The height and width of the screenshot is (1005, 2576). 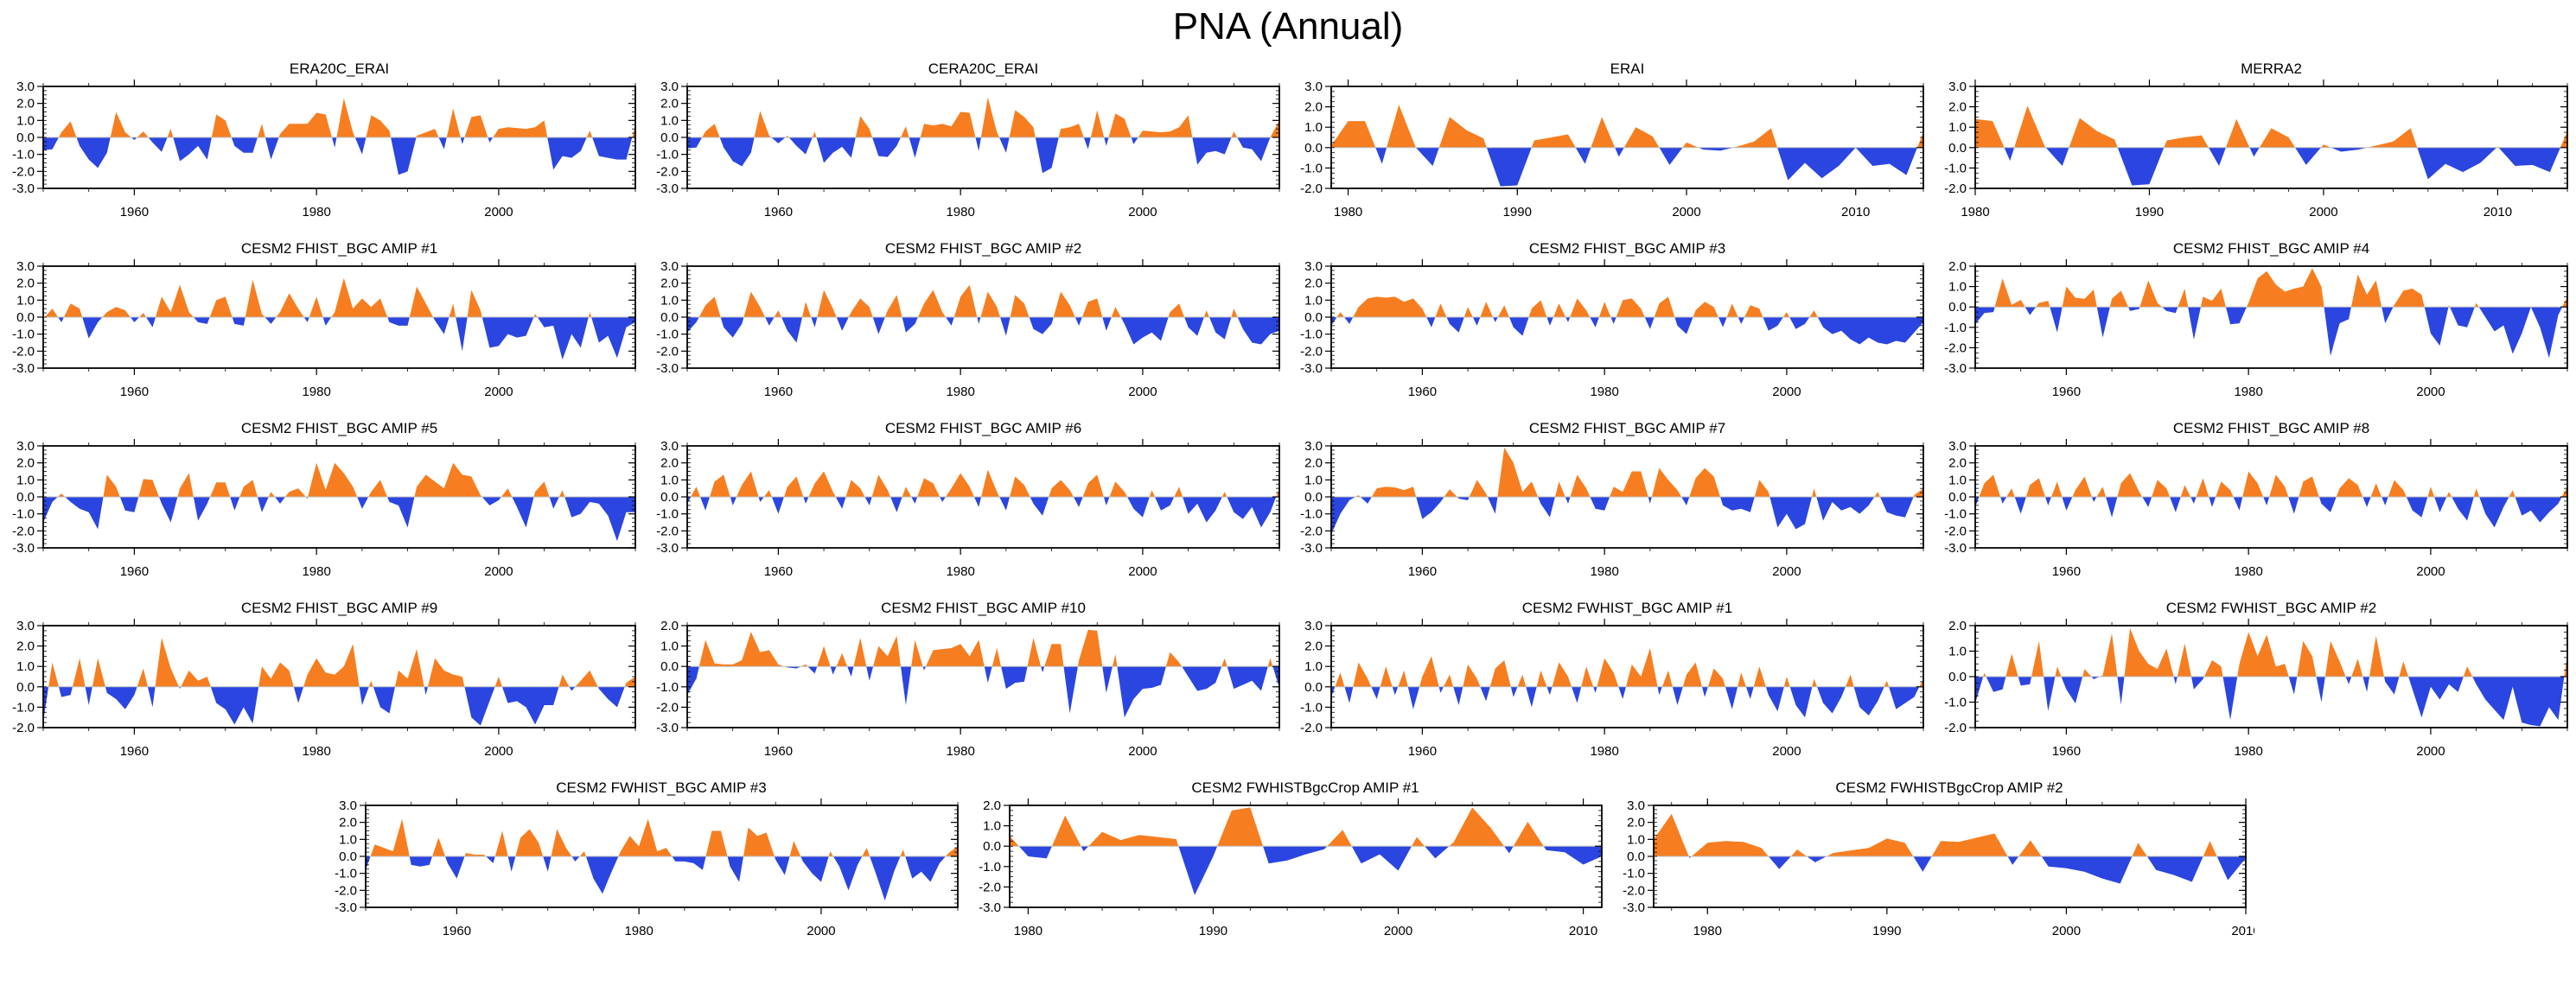 What do you see at coordinates (339, 428) in the screenshot?
I see `panel-title: CESM2 FHIST_BGC AMIP #5` at bounding box center [339, 428].